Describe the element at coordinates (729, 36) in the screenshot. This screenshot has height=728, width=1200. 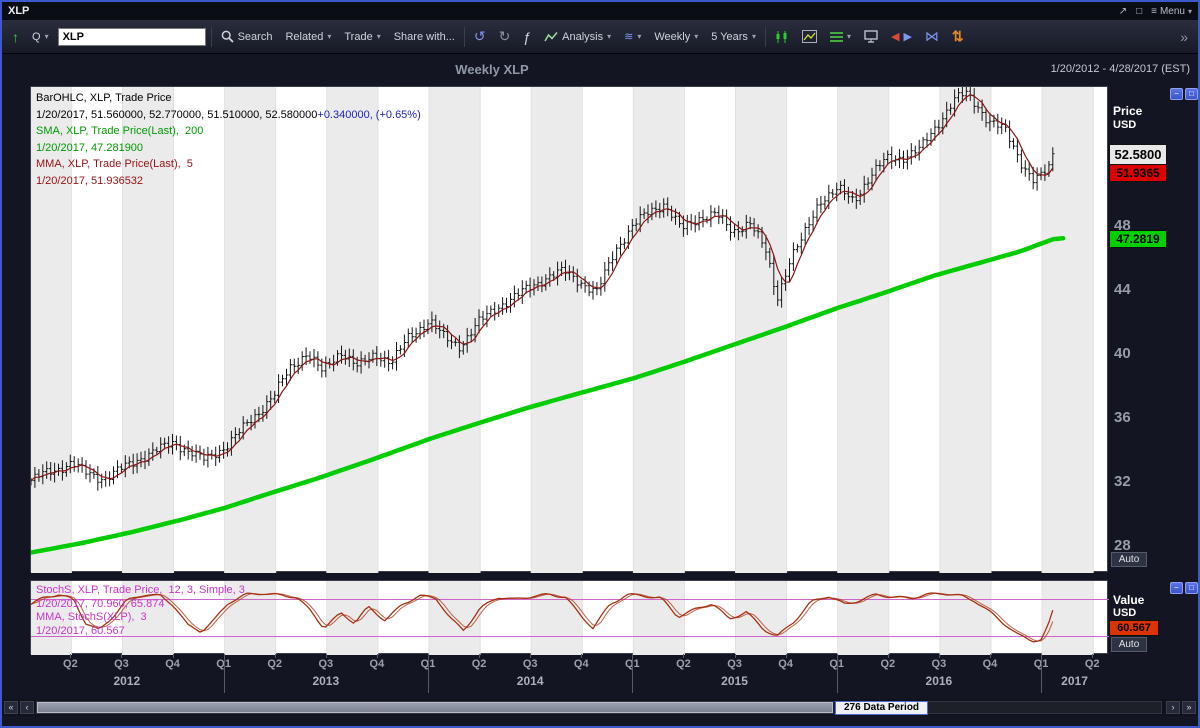
I see `range-label: 5 Years` at that location.